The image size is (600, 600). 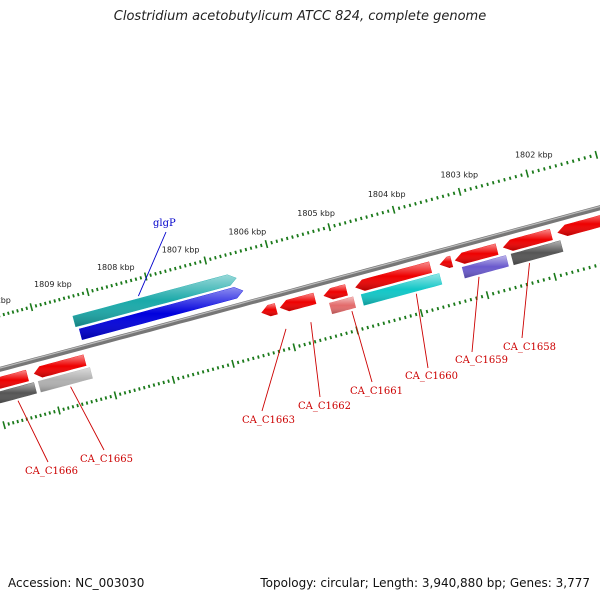 What do you see at coordinates (164, 223) in the screenshot?
I see `gene-label: glgP` at bounding box center [164, 223].